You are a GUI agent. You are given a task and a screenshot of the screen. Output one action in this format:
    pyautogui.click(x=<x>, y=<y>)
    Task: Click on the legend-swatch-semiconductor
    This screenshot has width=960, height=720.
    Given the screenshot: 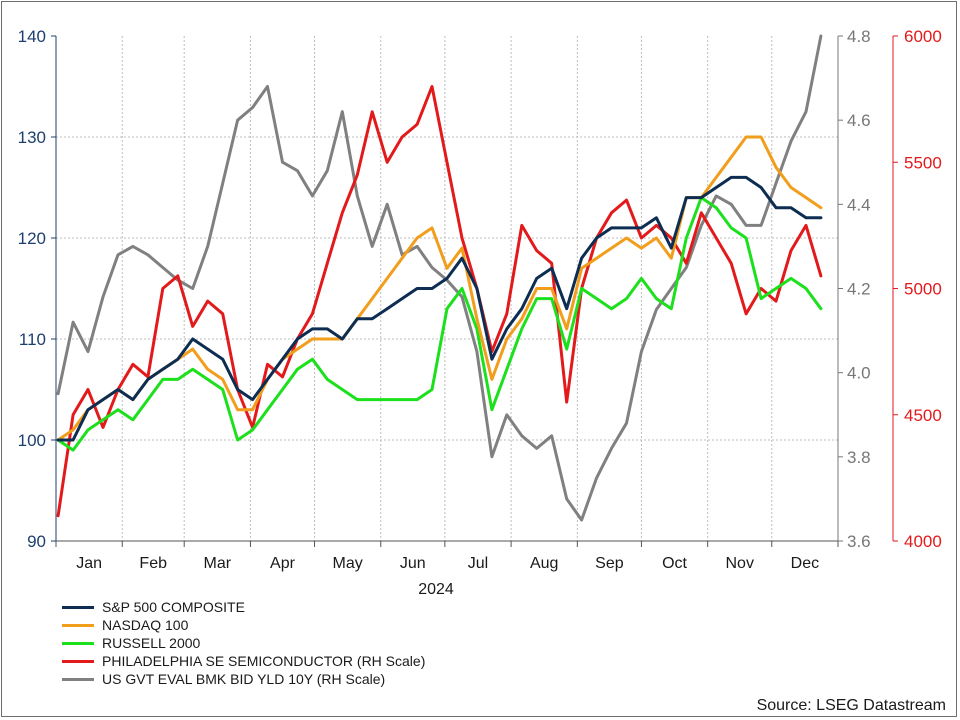 What is the action you would take?
    pyautogui.click(x=78, y=661)
    